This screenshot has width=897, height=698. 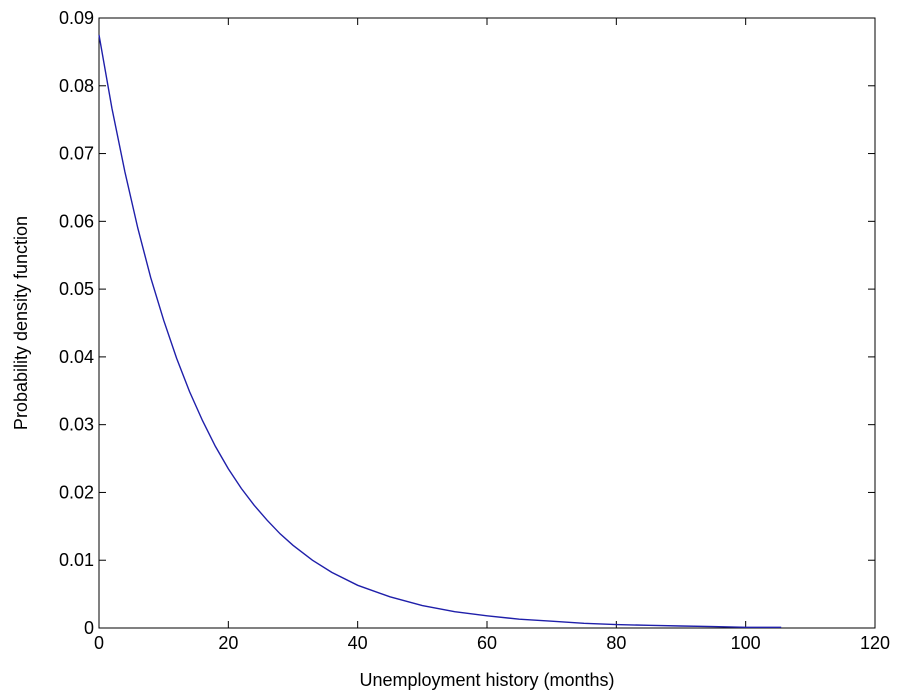 What do you see at coordinates (875, 643) in the screenshot?
I see `x-tick-label: 120` at bounding box center [875, 643].